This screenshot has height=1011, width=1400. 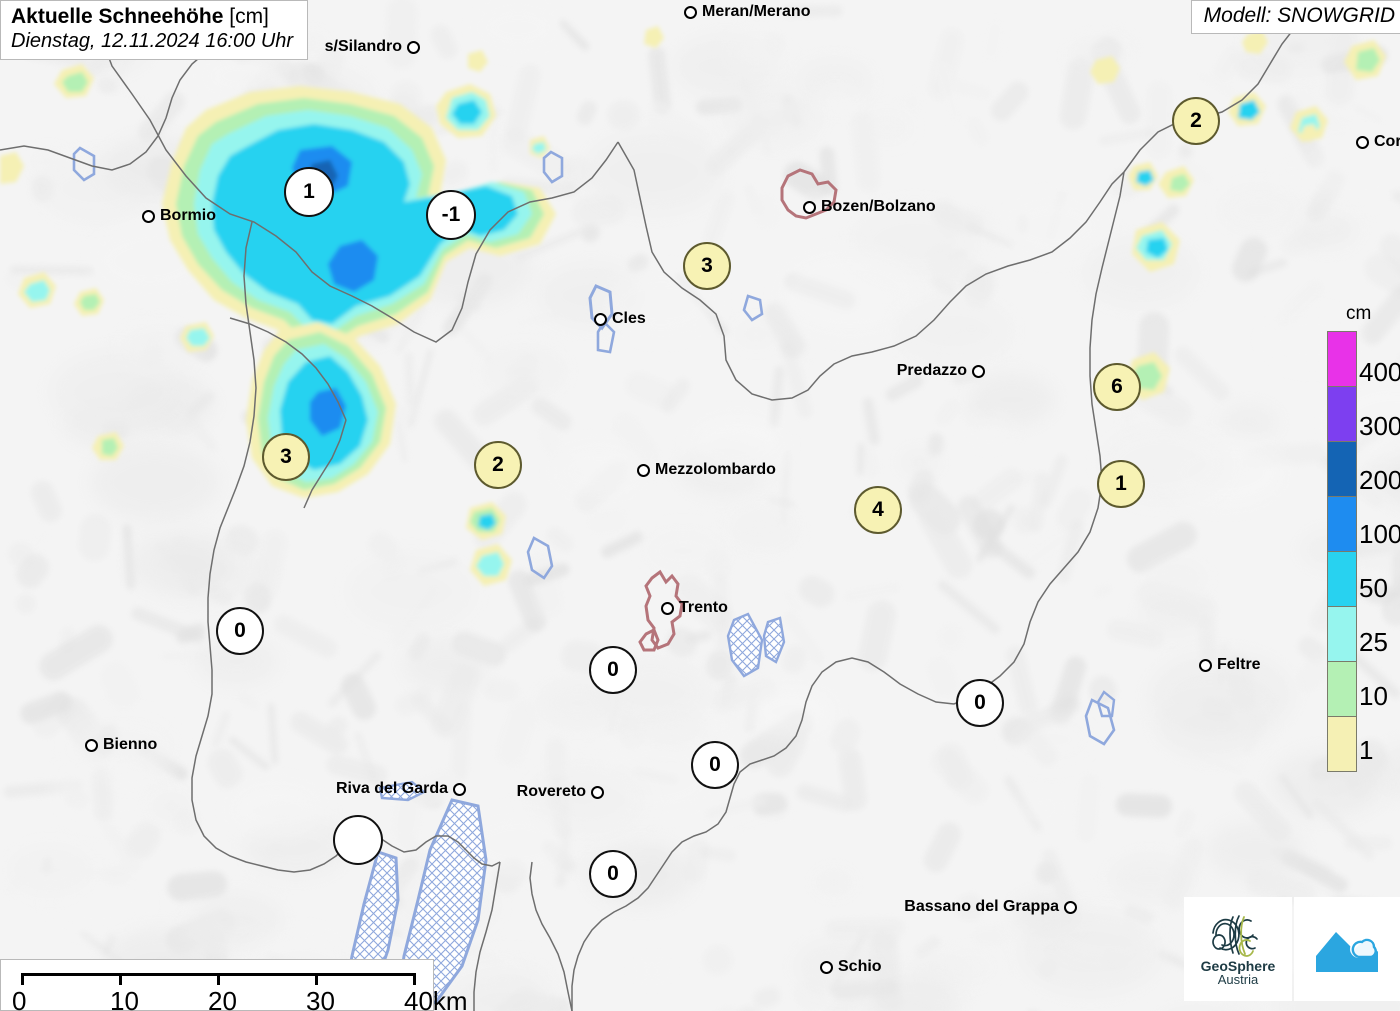 What do you see at coordinates (1373, 588) in the screenshot?
I see `legend-tick-50: 50` at bounding box center [1373, 588].